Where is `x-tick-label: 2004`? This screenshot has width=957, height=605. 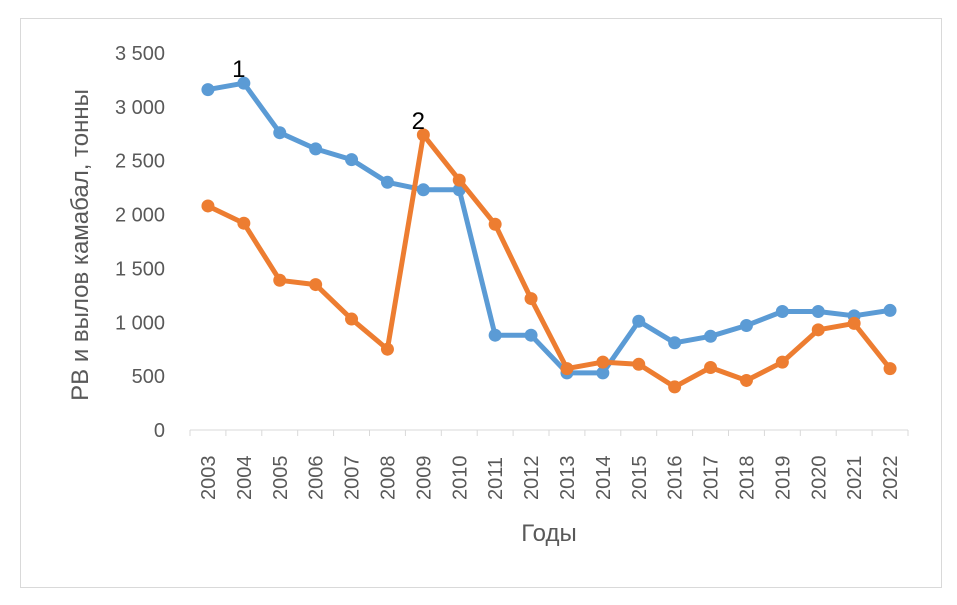 x-tick-label: 2004 is located at coordinates (245, 478).